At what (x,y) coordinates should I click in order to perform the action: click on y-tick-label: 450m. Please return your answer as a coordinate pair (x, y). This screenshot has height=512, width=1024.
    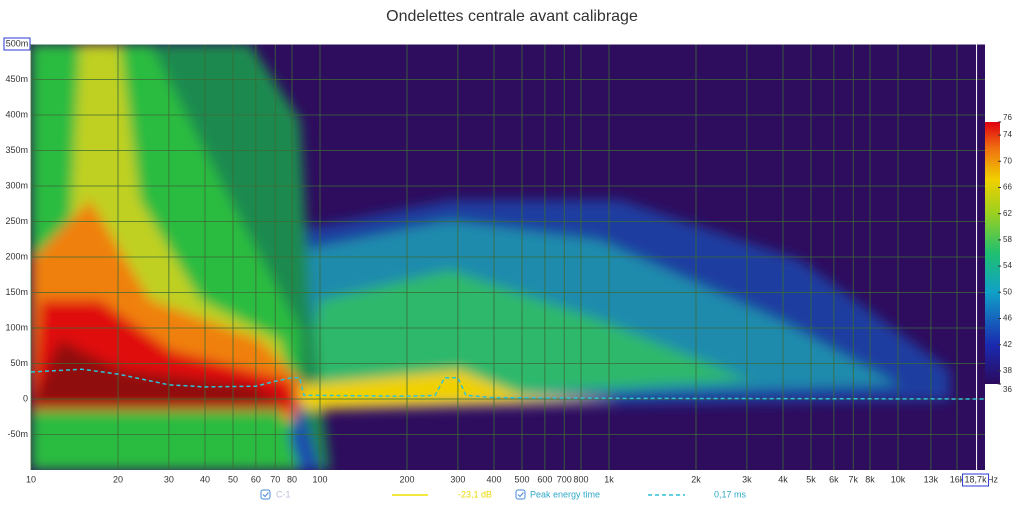
    Looking at the image, I should click on (16, 79).